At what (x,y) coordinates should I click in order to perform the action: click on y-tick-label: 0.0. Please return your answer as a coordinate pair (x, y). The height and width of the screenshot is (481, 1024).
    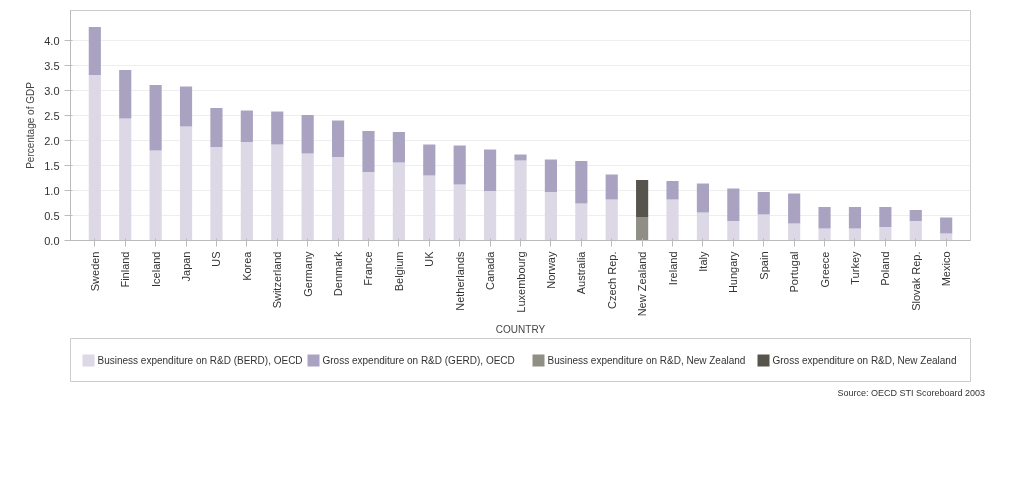
    Looking at the image, I should click on (52, 240).